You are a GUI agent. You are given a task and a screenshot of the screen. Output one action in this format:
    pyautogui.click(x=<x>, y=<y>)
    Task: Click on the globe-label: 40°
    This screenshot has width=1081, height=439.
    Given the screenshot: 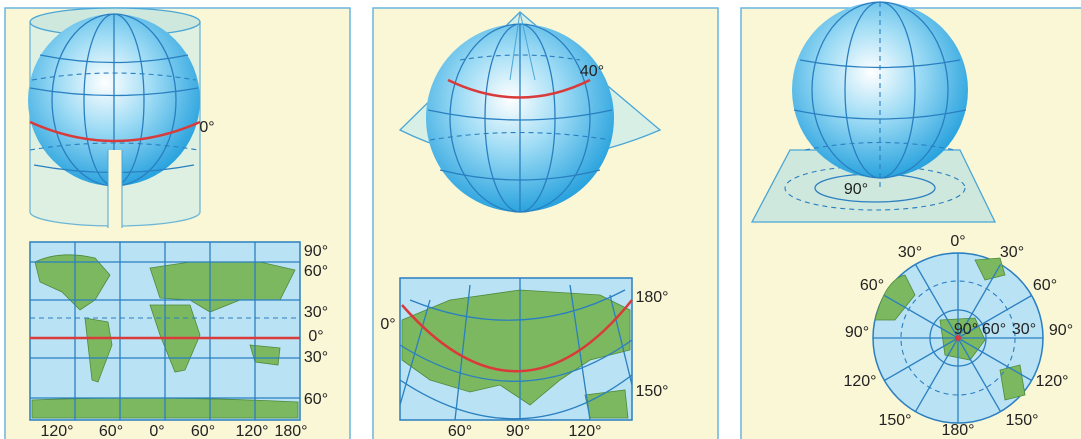 What is the action you would take?
    pyautogui.click(x=592, y=71)
    